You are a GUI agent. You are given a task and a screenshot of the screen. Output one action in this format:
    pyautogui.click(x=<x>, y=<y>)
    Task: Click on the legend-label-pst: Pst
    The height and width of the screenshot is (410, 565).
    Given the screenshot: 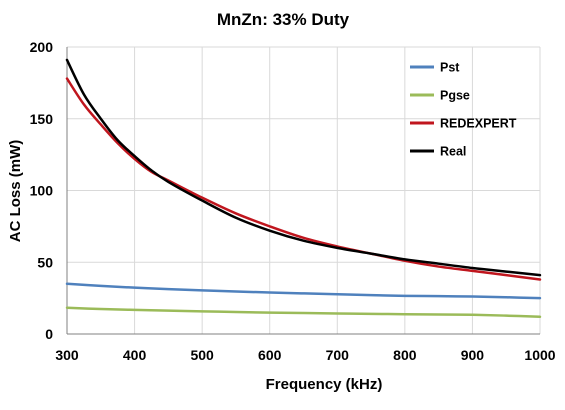 What is the action you would take?
    pyautogui.click(x=450, y=68)
    